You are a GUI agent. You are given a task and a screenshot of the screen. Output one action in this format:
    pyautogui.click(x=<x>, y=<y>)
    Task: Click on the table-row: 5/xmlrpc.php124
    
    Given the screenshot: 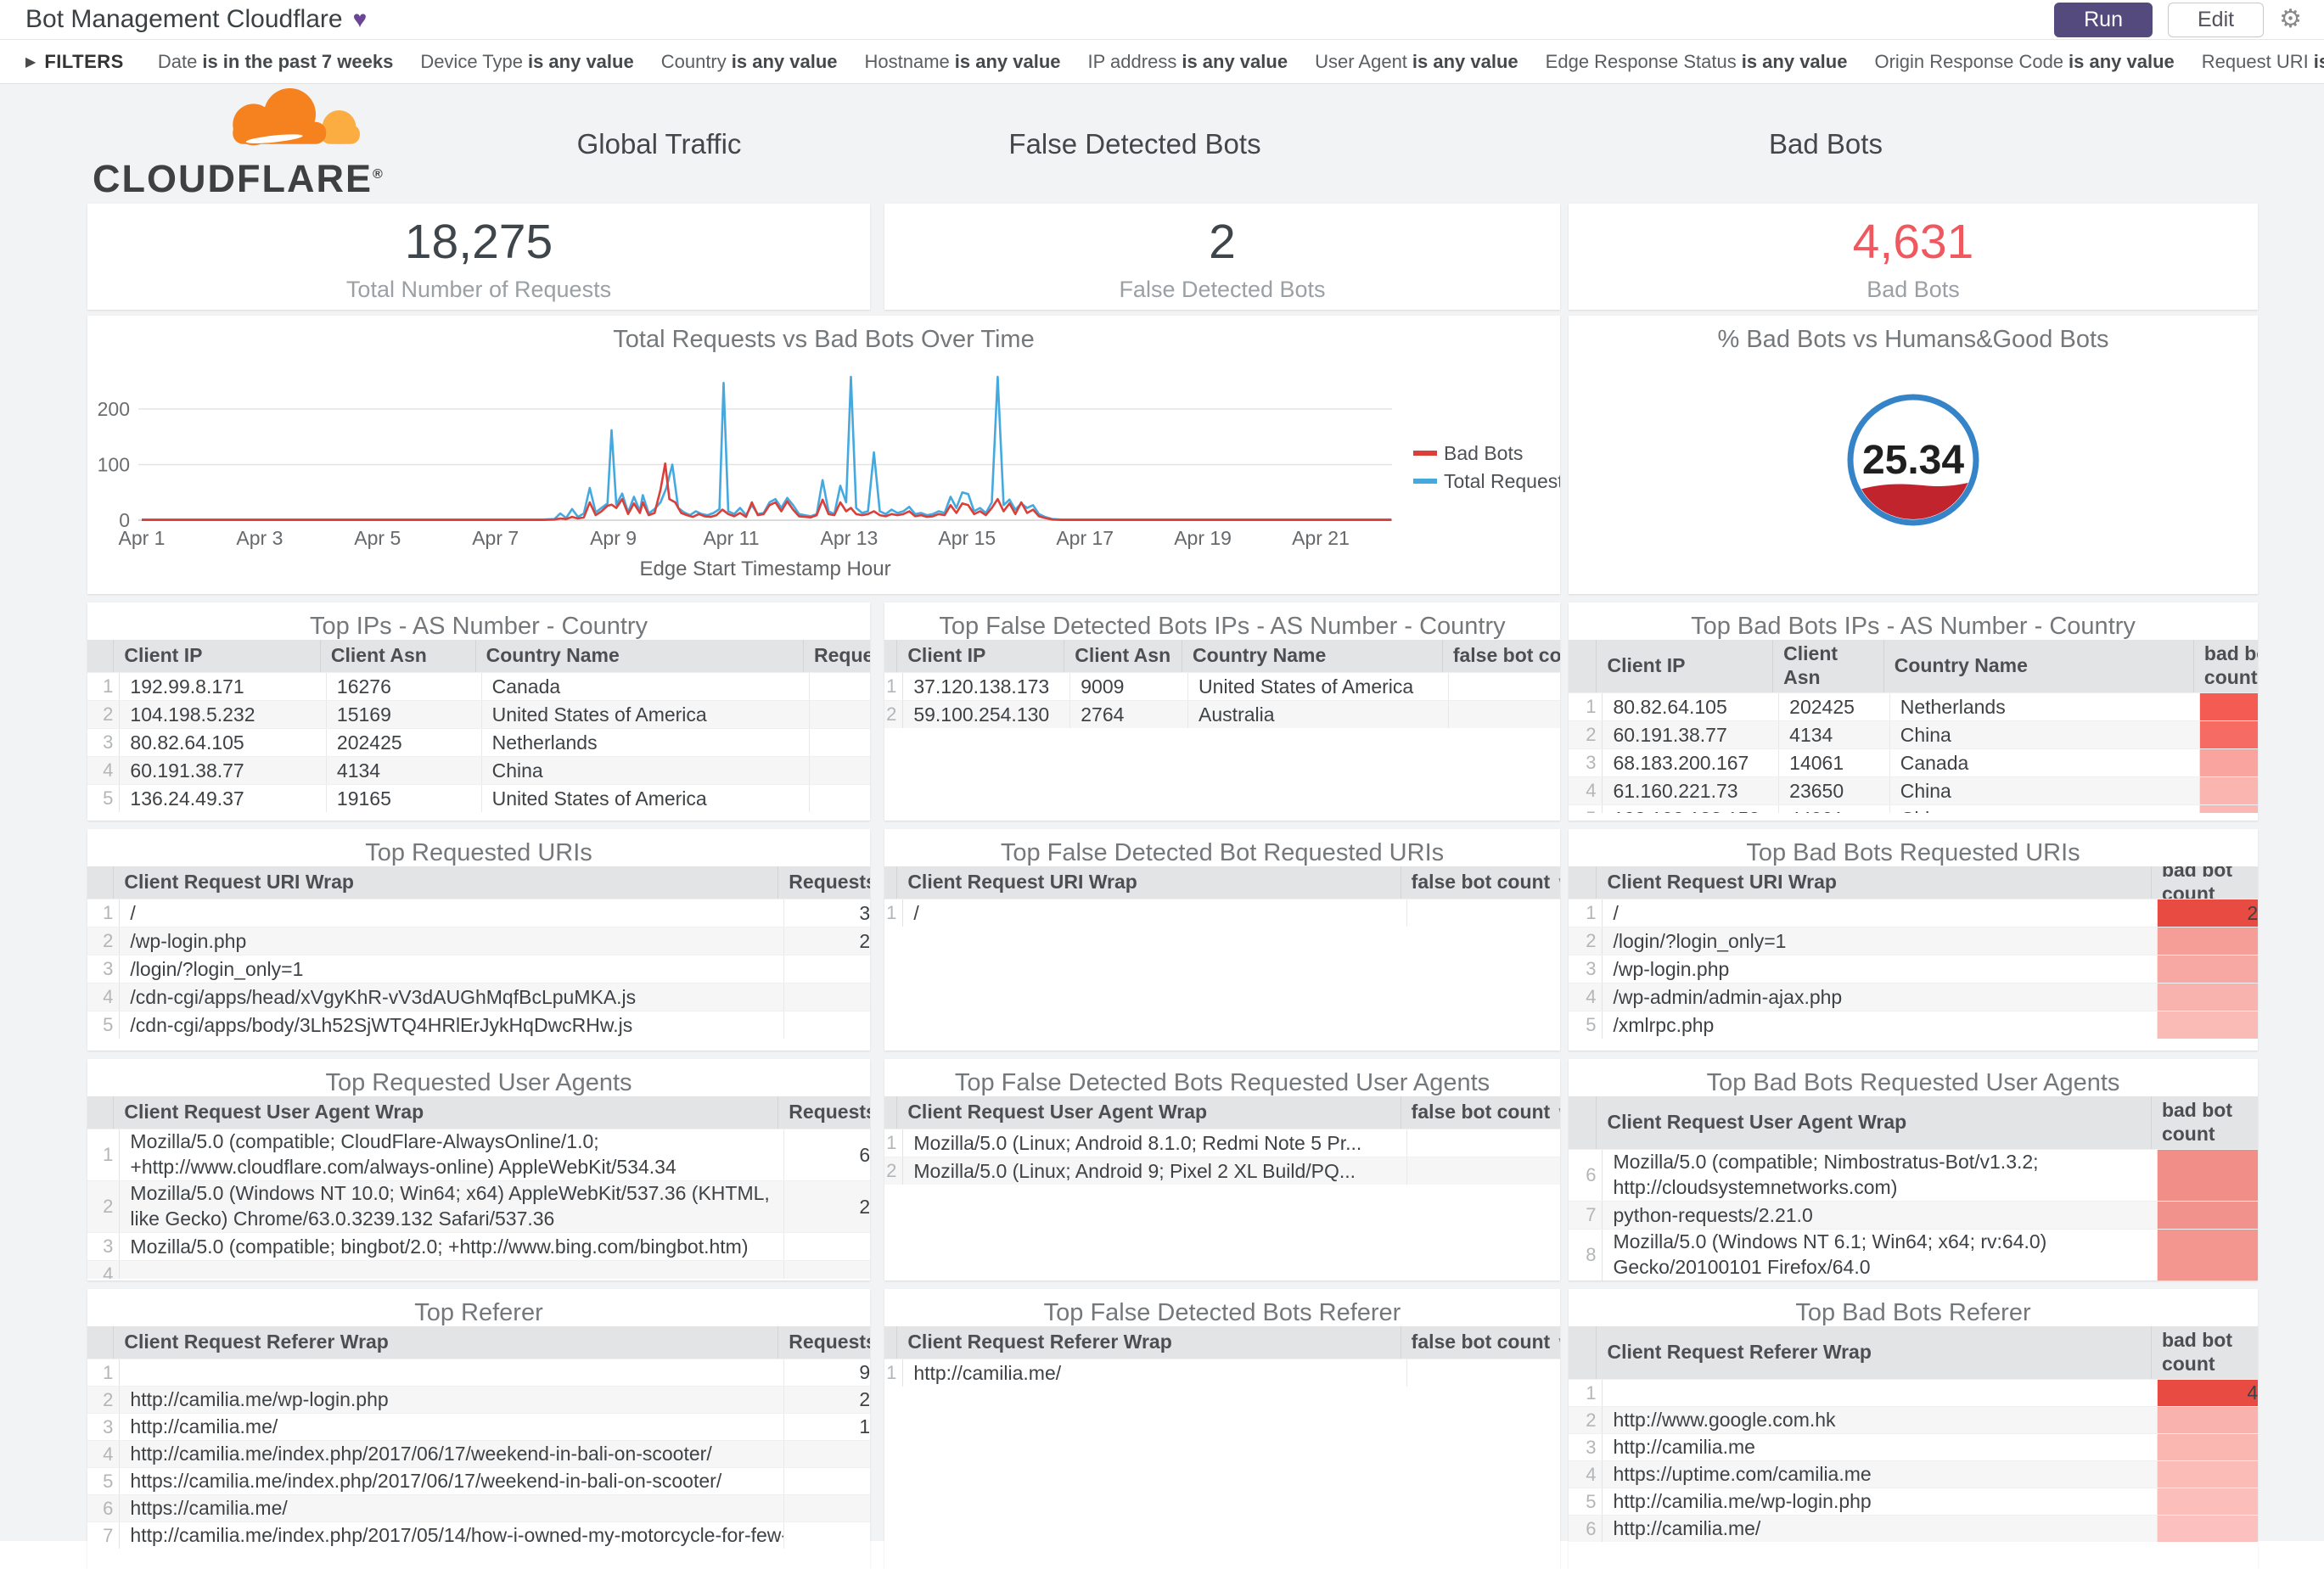 What is the action you would take?
    pyautogui.click(x=1913, y=1025)
    